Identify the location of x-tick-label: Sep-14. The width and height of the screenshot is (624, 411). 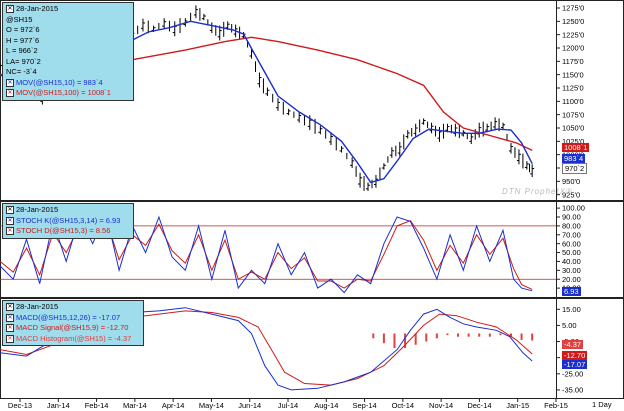
(364, 405).